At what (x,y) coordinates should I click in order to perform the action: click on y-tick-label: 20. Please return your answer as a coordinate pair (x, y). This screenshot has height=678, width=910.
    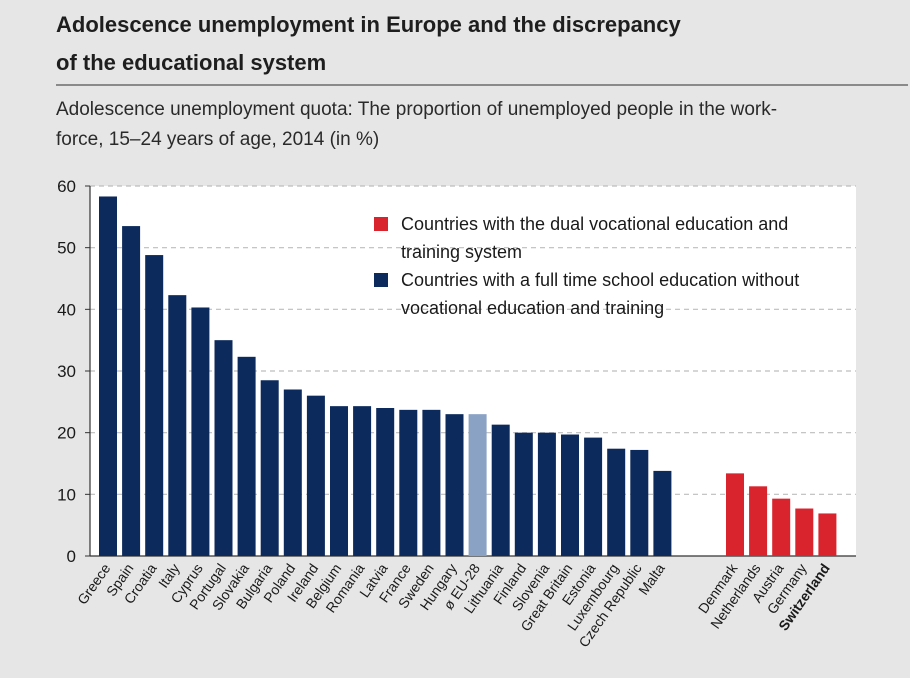
    Looking at the image, I should click on (66, 433).